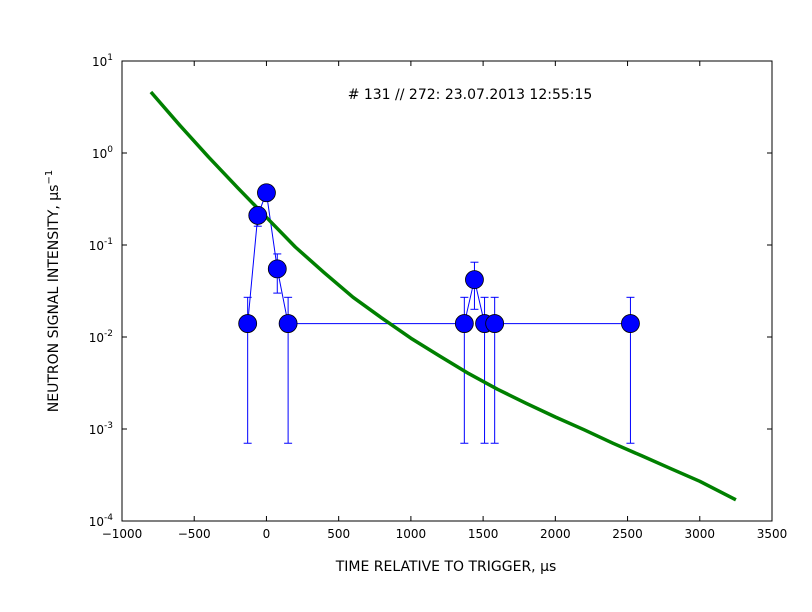 This screenshot has width=812, height=612. I want to click on y-tick-exponent: -2, so click(108, 334).